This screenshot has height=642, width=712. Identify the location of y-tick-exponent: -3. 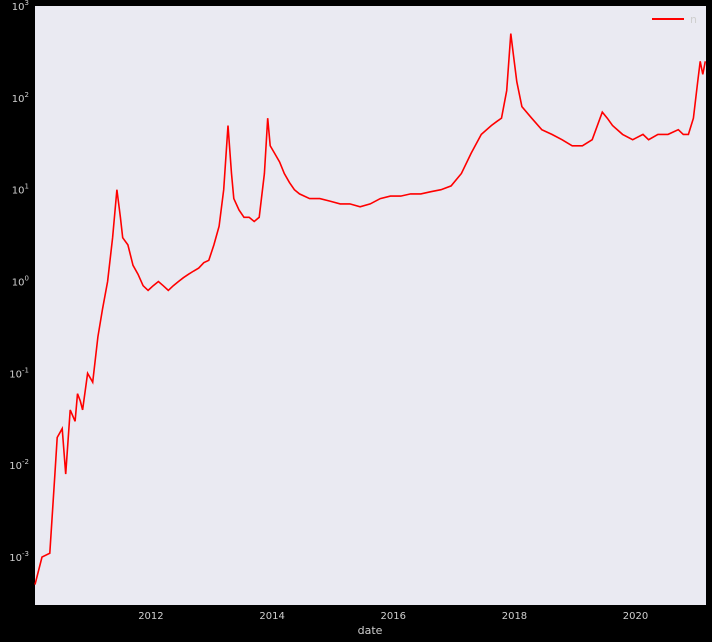
(25, 554).